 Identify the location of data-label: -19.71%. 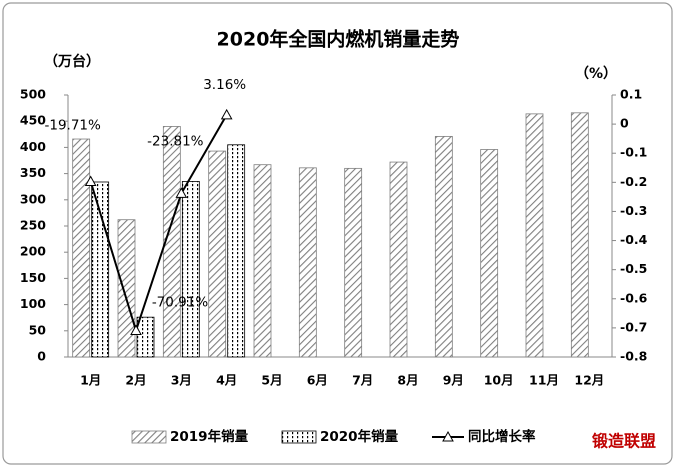
(72, 125).